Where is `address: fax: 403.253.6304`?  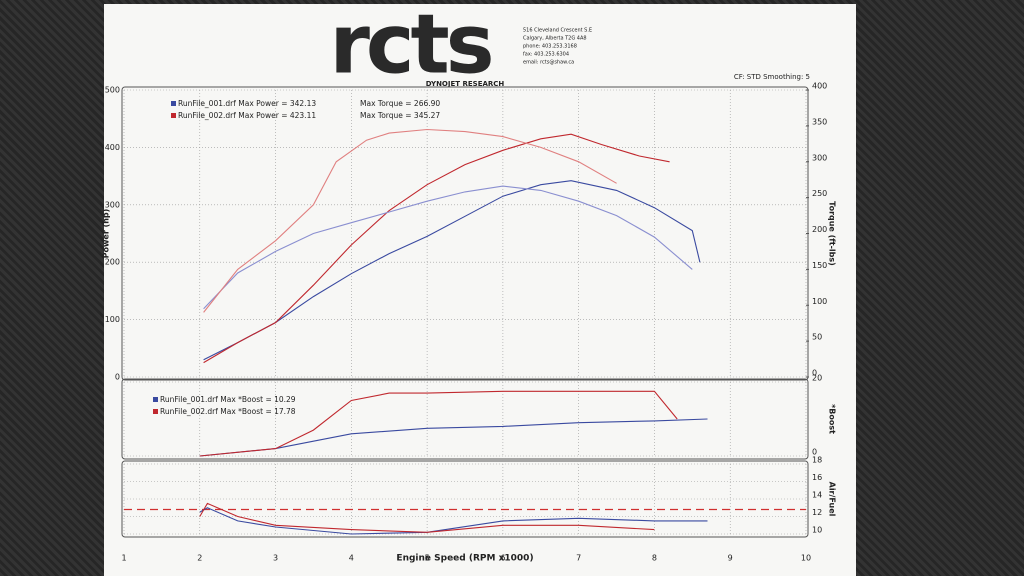 address: fax: 403.253.6304 is located at coordinates (546, 55).